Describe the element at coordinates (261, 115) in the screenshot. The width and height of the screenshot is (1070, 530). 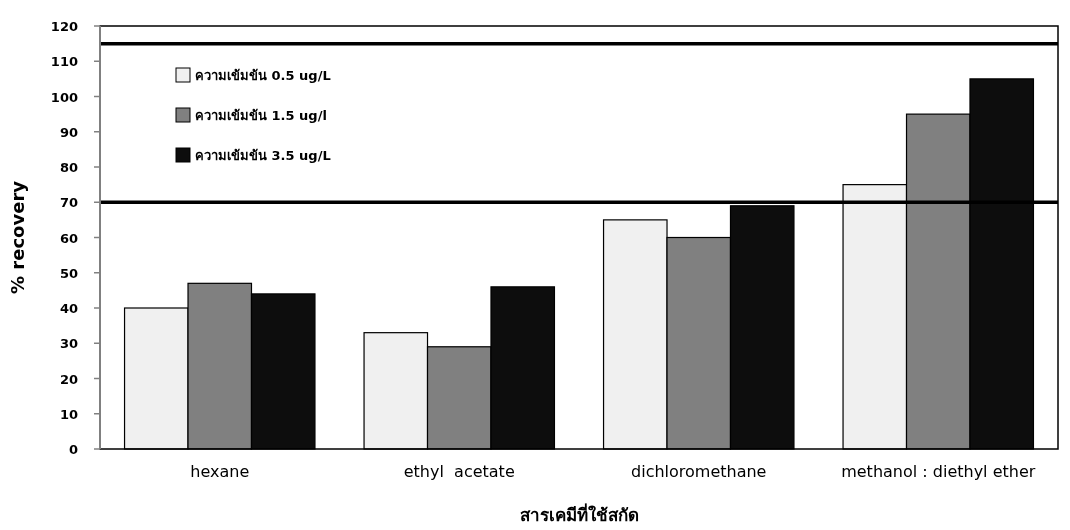
I see `legend-label: ความเข้มข้น 1.5 ug/l` at that location.